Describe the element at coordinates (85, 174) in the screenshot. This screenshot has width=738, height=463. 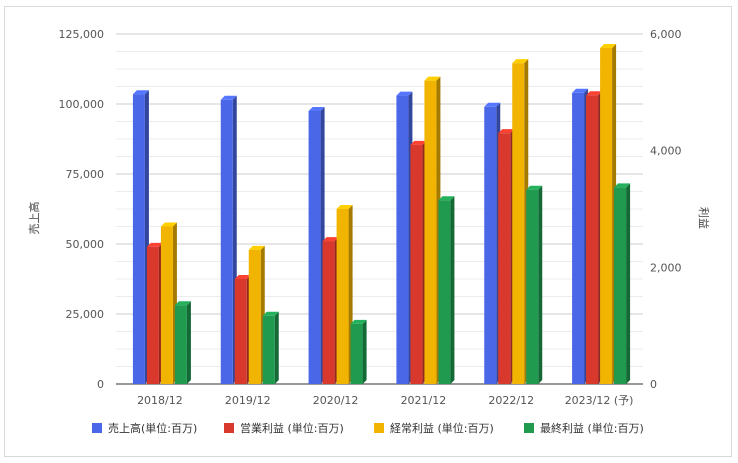
I see `left-tick-label: 75,000` at that location.